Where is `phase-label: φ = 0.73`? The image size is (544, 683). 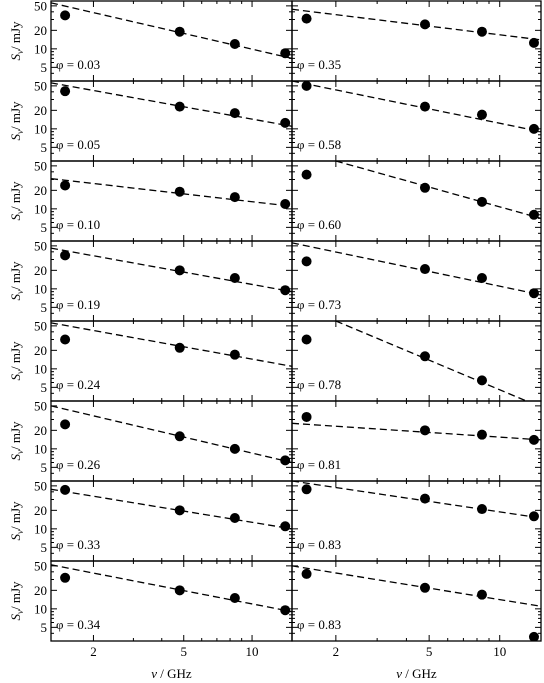 phase-label: φ = 0.73 is located at coordinates (319, 304).